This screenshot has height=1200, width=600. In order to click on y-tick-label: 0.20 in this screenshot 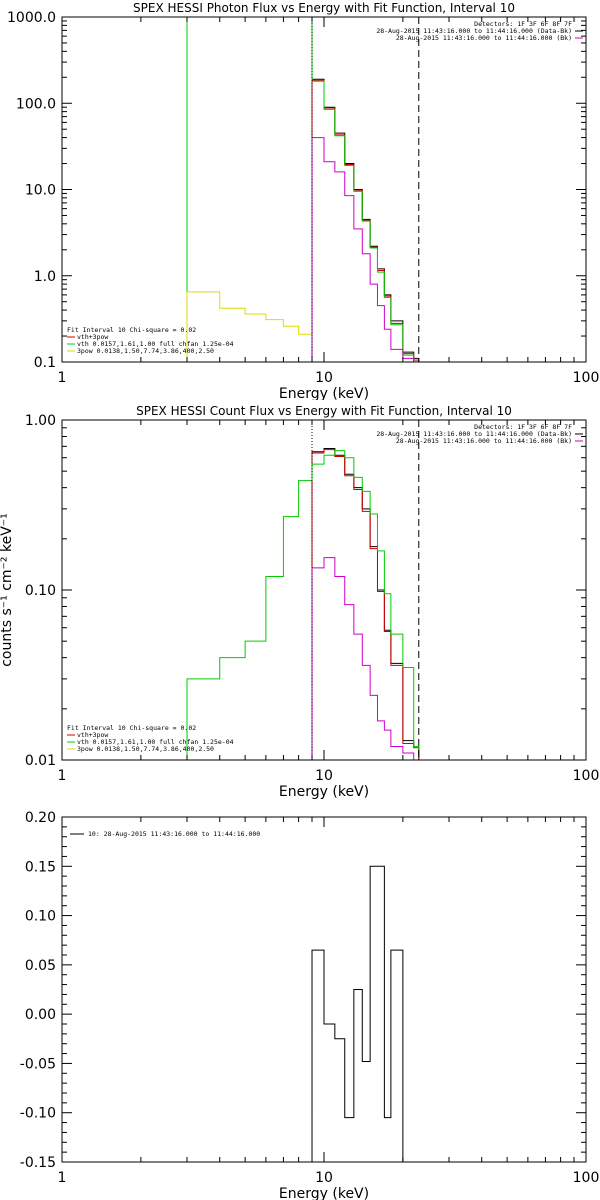, I will do `click(40, 818)`.